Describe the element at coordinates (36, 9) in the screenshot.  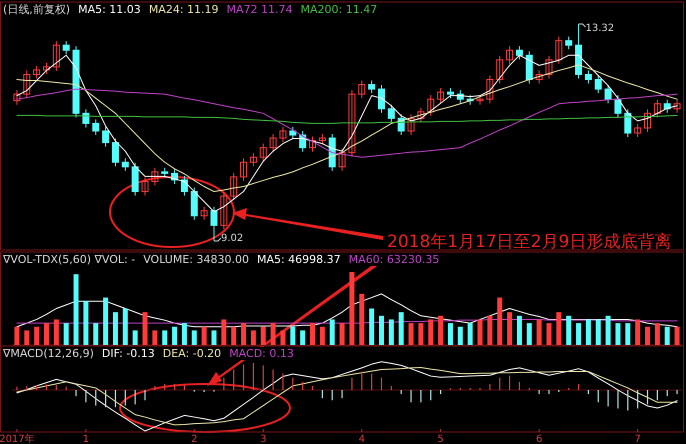
I see `chart-title: (日线,前复权)` at that location.